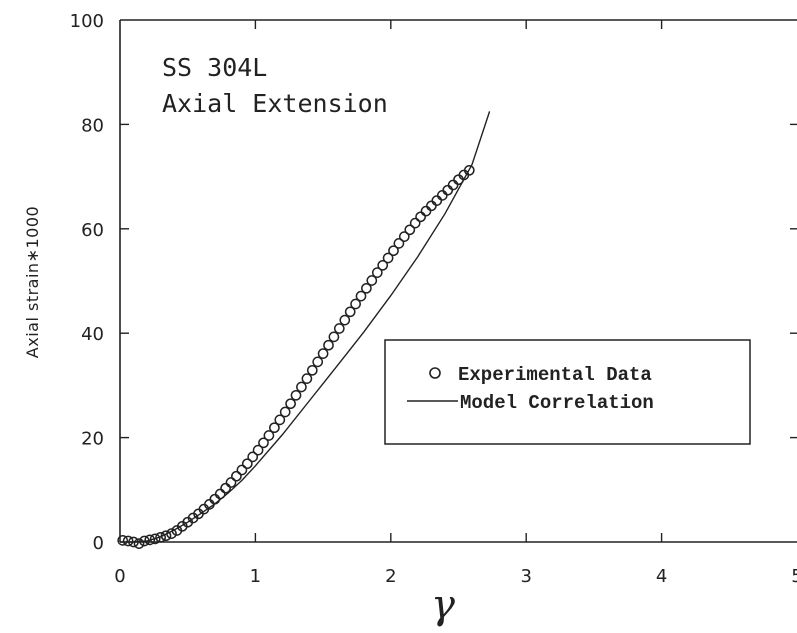  I want to click on x-tick-label: 1, so click(255, 576).